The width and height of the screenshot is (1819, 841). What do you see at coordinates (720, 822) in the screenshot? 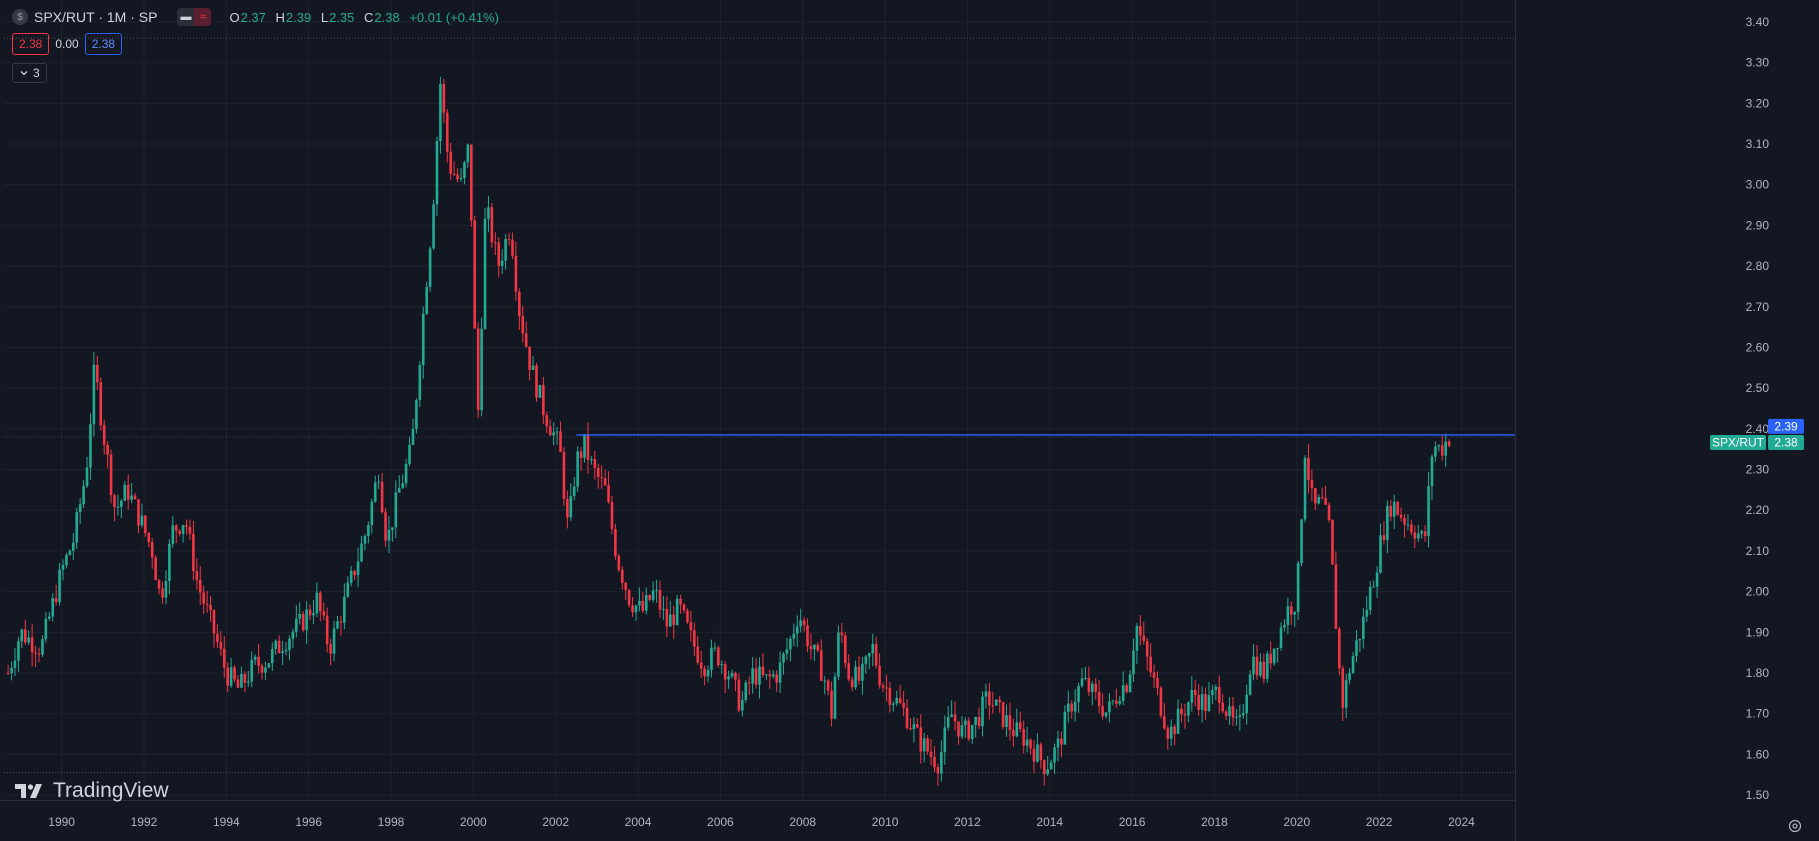
I see `time-tick-label: 2006` at bounding box center [720, 822].